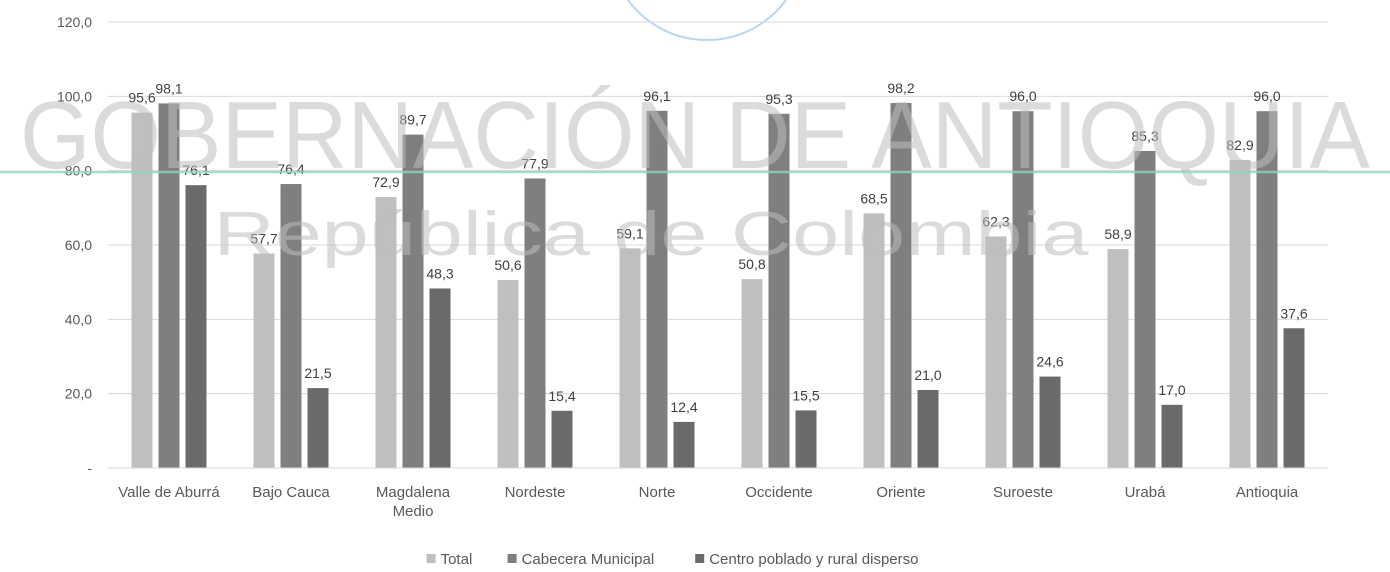 This screenshot has height=572, width=1390. I want to click on data-label: 37,6, so click(1293, 313).